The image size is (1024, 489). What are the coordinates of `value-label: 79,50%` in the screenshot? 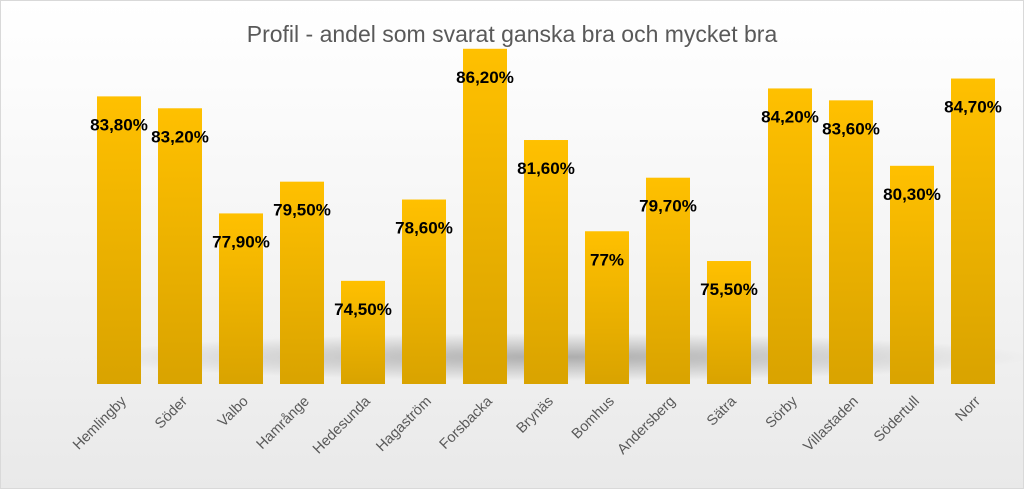 It's located at (302, 210).